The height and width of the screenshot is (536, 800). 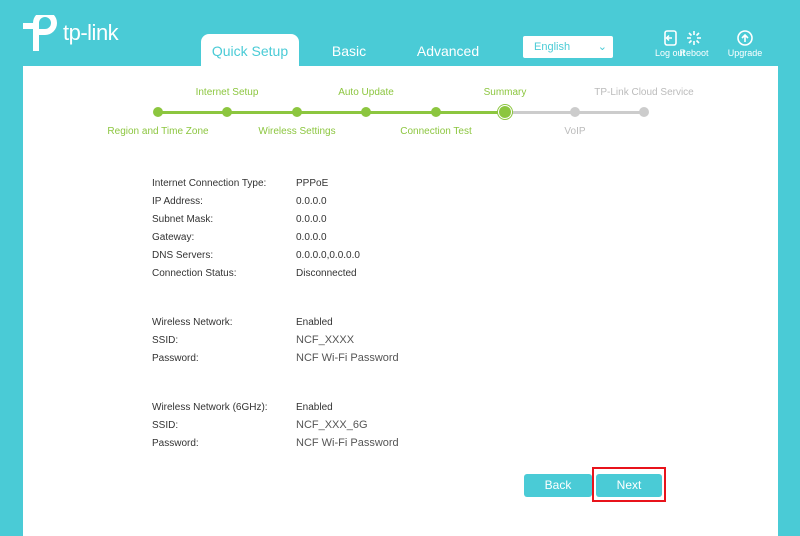 What do you see at coordinates (552, 47) in the screenshot?
I see `language-value: English` at bounding box center [552, 47].